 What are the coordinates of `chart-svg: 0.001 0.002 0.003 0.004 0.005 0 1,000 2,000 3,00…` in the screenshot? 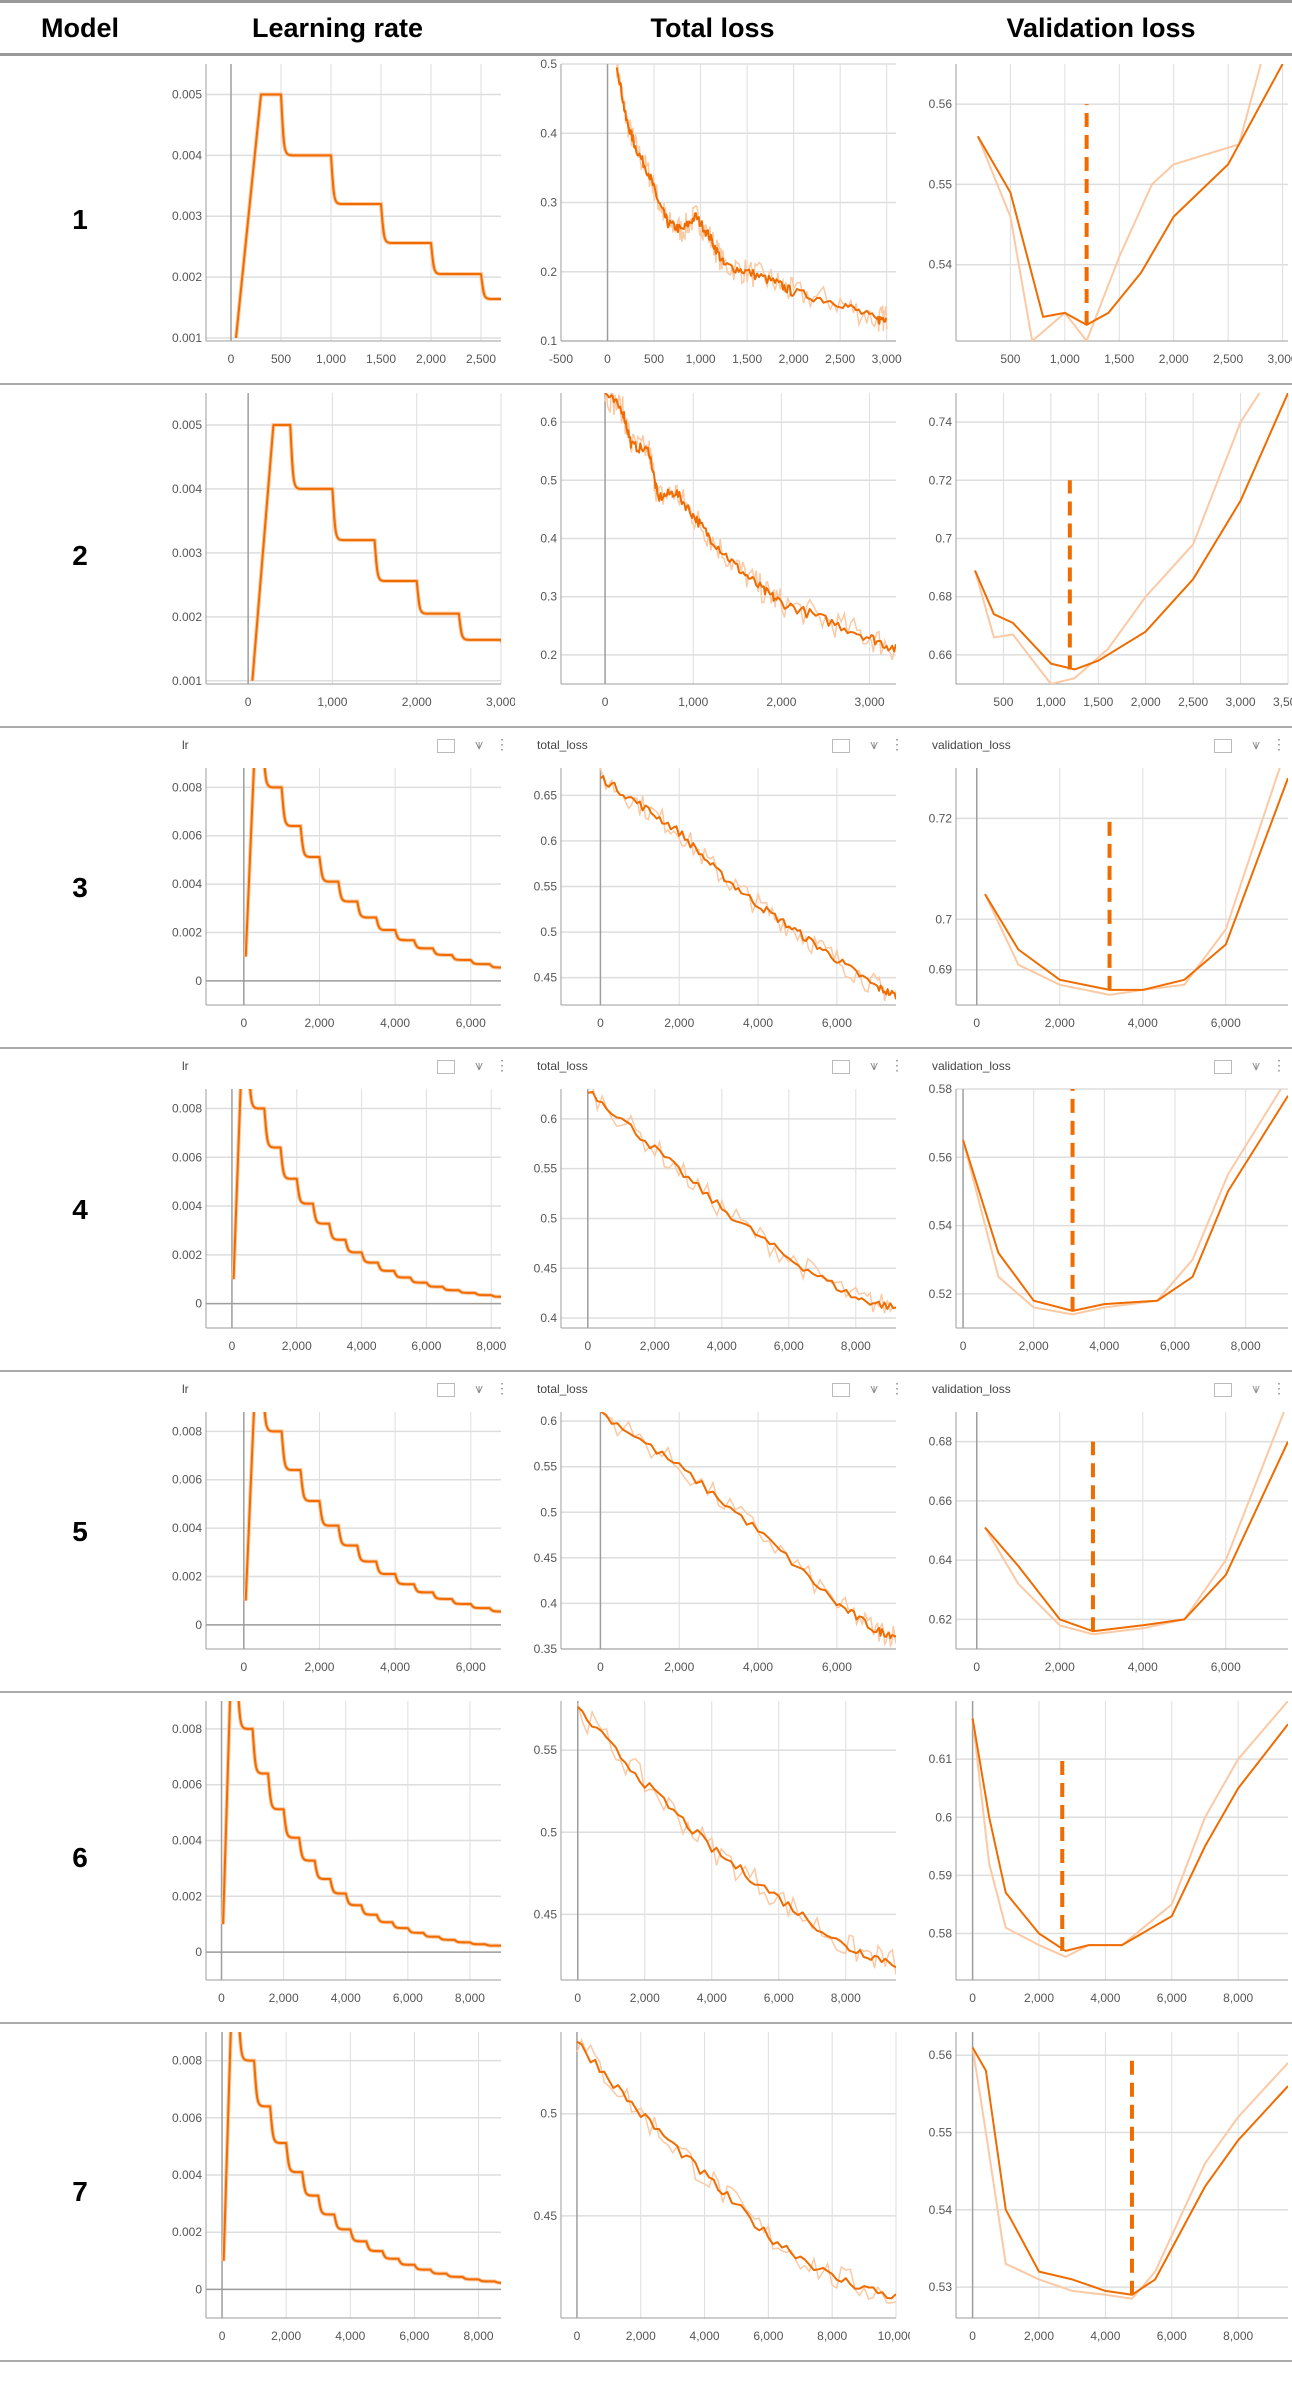 It's located at (343, 551).